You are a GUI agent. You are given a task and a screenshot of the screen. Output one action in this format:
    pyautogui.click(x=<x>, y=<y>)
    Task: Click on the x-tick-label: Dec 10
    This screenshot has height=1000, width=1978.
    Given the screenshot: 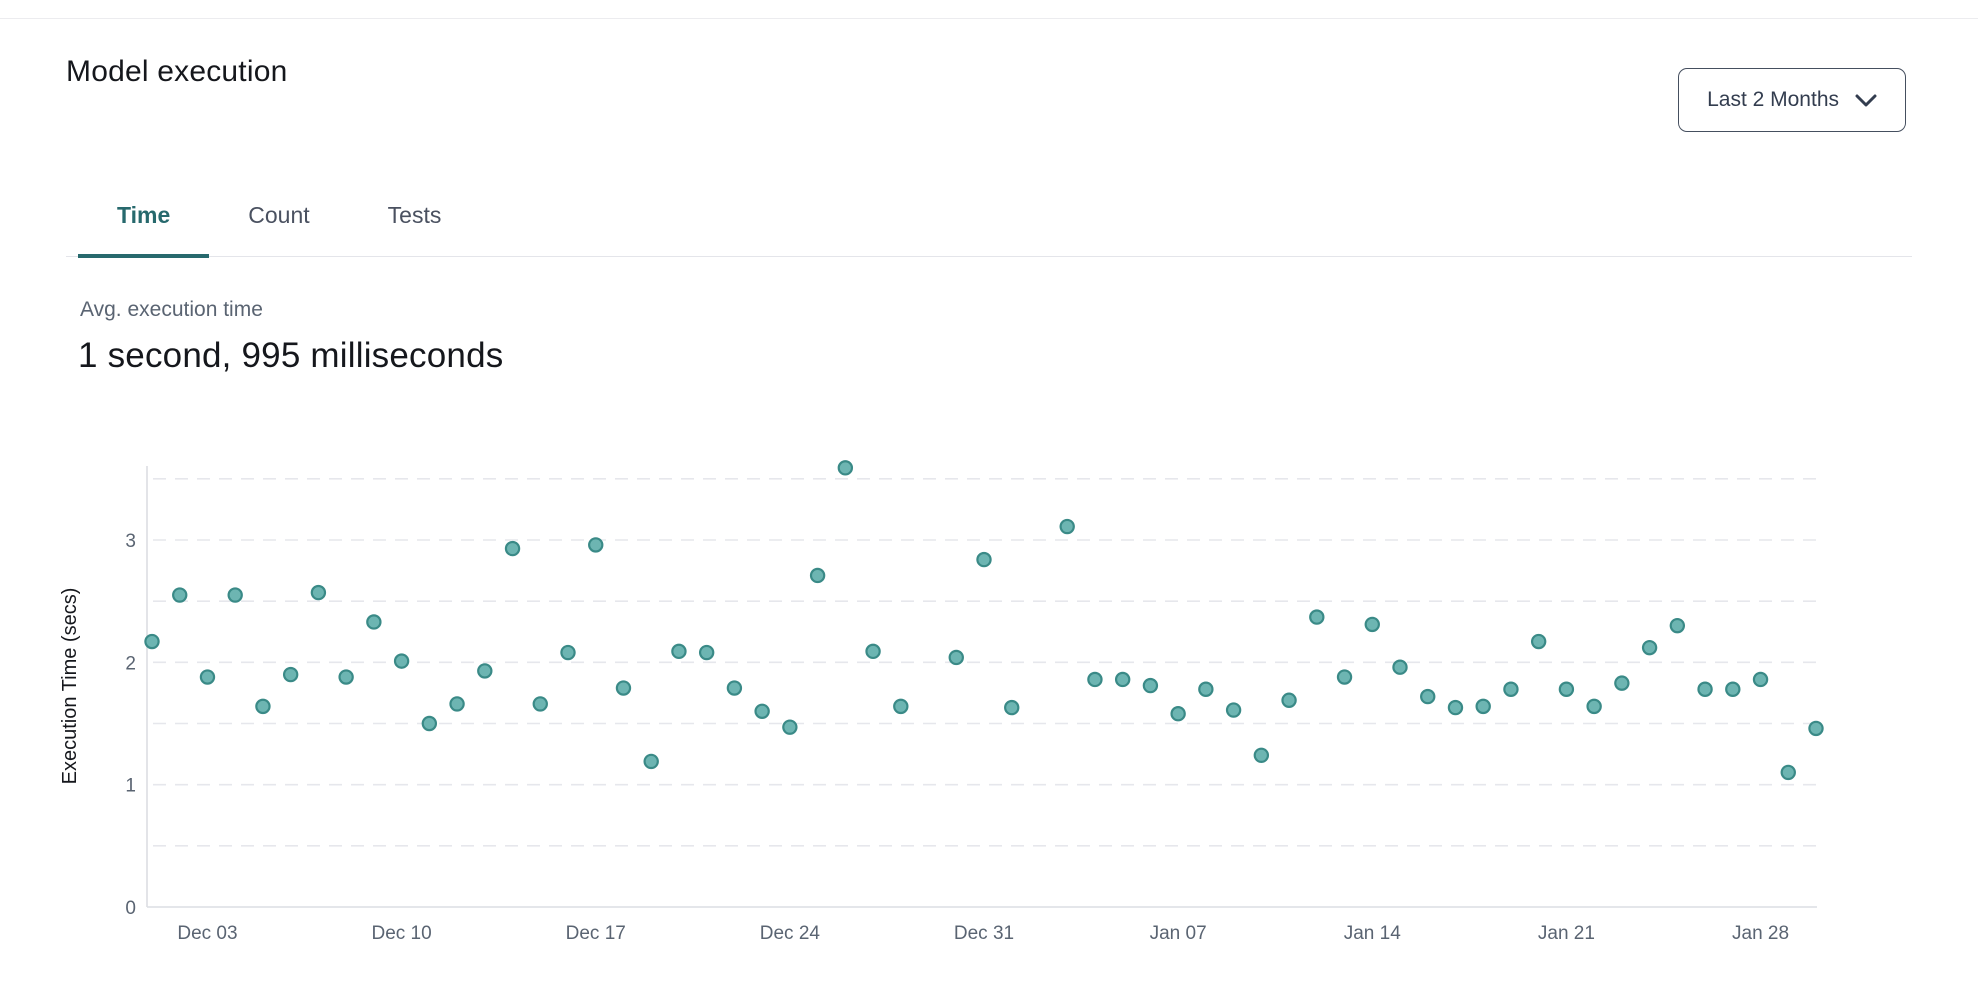 What is the action you would take?
    pyautogui.click(x=401, y=933)
    